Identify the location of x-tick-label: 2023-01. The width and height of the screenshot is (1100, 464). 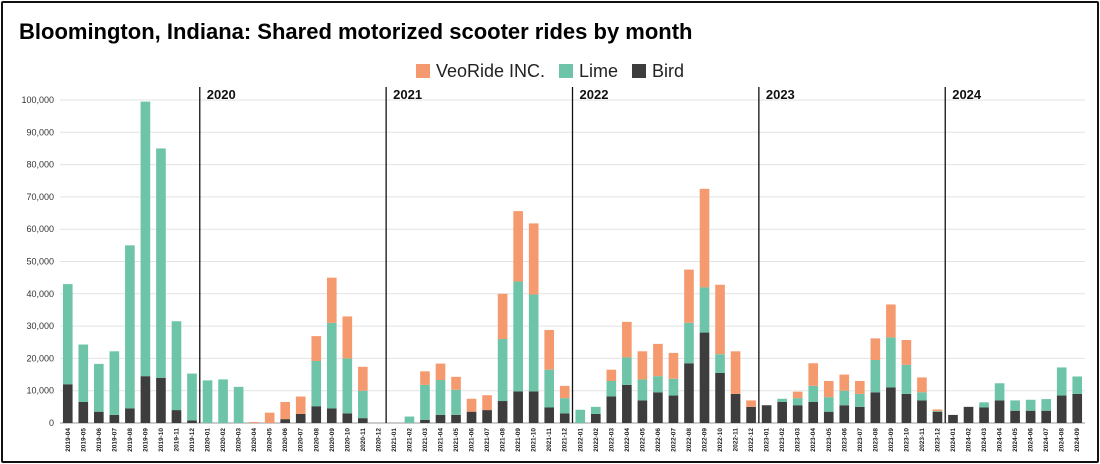
(767, 440).